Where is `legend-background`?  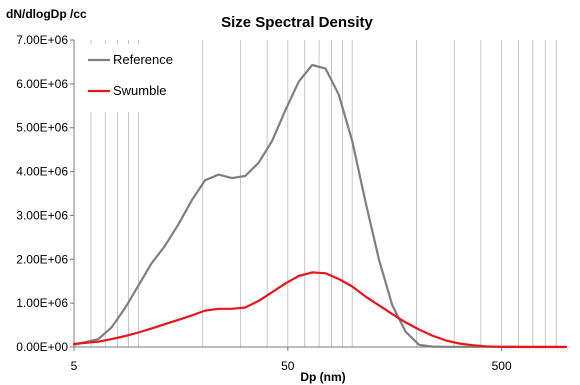 legend-background is located at coordinates (138, 78).